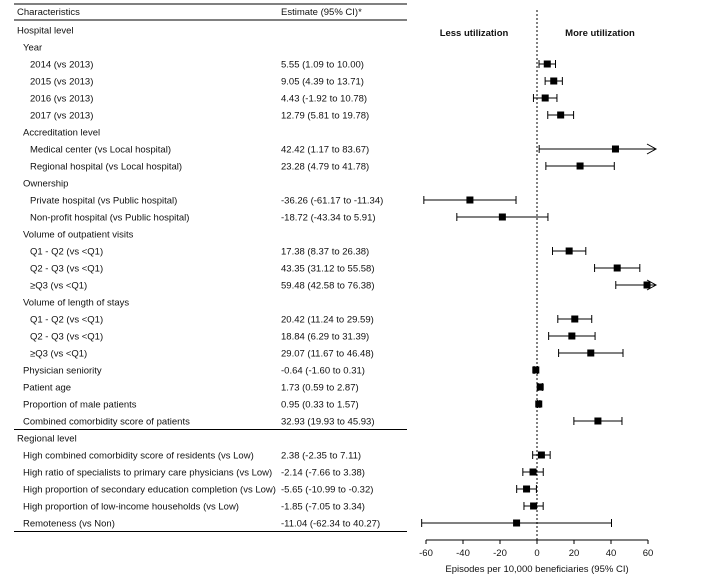 Image resolution: width=712 pixels, height=581 pixels. Describe the element at coordinates (328, 269) in the screenshot. I see `estimate-text: 43.35 (31.12 to 55.58)` at that location.